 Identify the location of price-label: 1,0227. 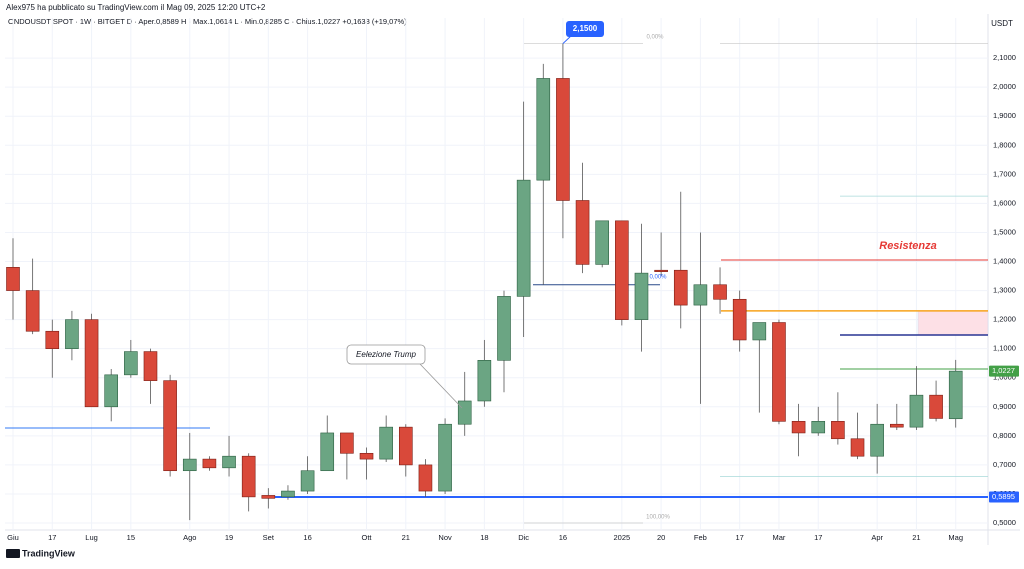
(1003, 370).